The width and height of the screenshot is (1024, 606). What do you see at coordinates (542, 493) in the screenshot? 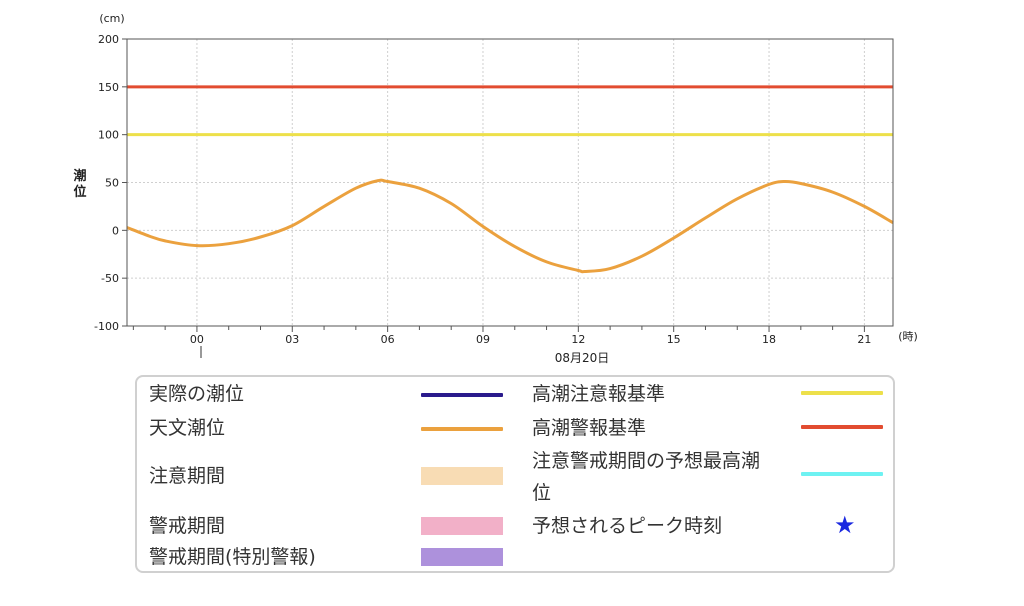
I see `legend-label-forecast-peak-cont: 位` at bounding box center [542, 493].